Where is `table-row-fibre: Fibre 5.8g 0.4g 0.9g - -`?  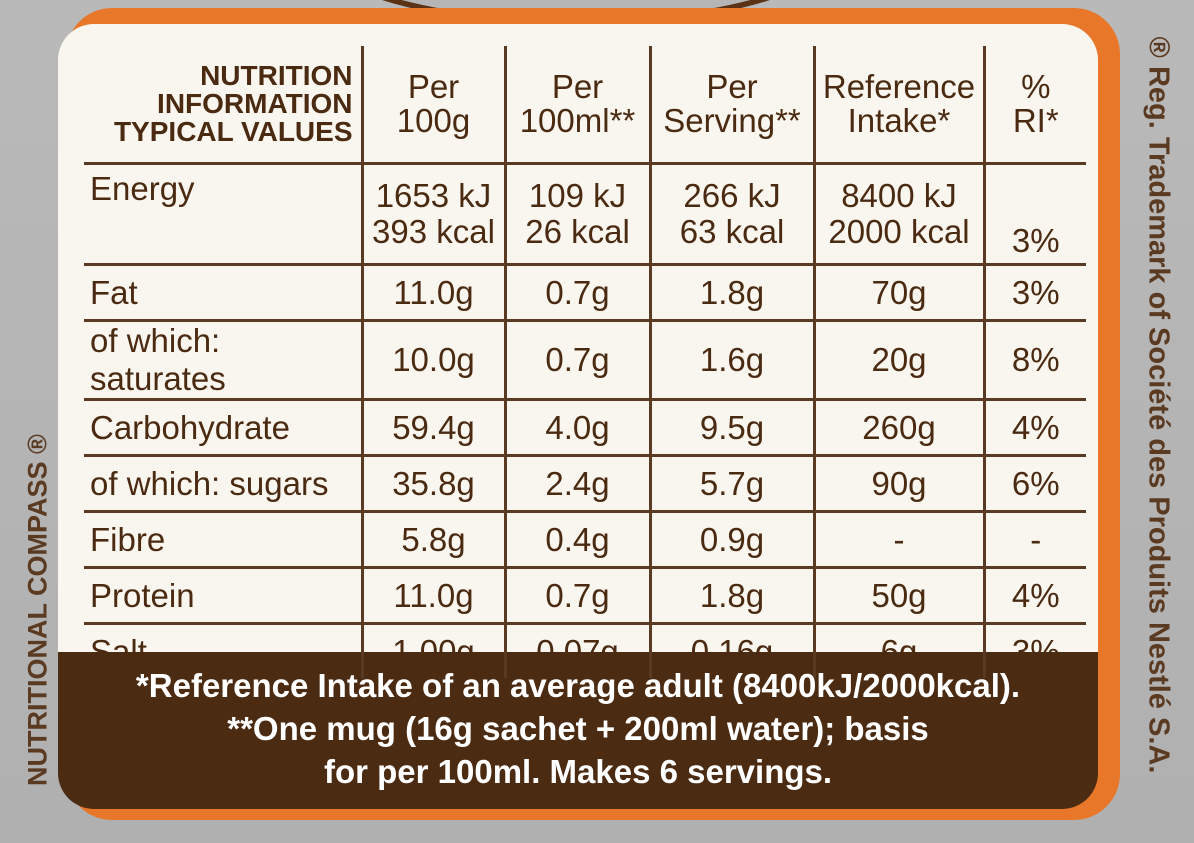
table-row-fibre: Fibre 5.8g 0.4g 0.9g - - is located at coordinates (585, 539).